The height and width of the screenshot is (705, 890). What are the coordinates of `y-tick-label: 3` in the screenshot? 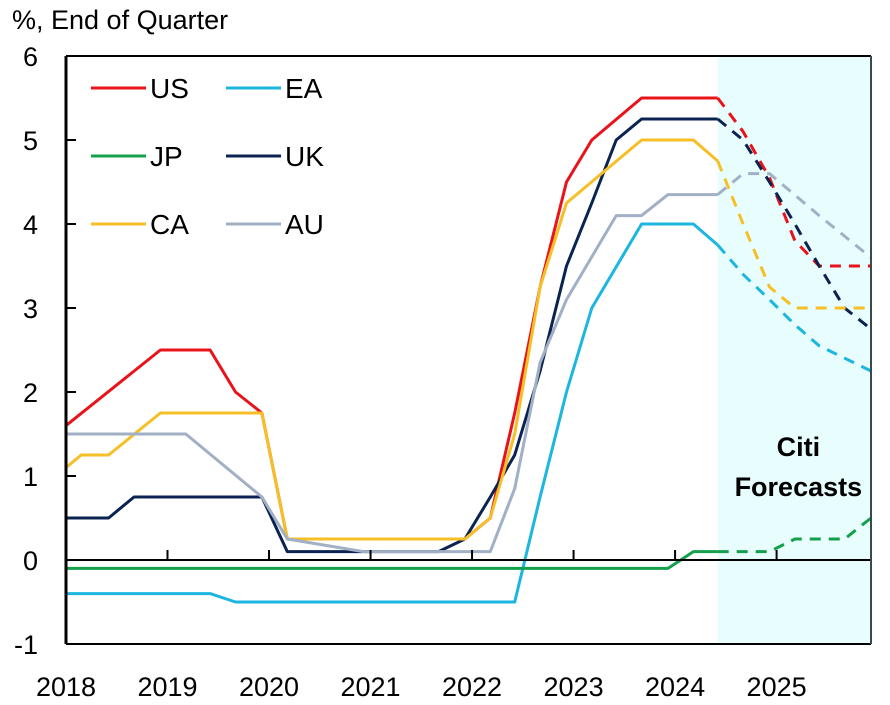 It's located at (30, 309).